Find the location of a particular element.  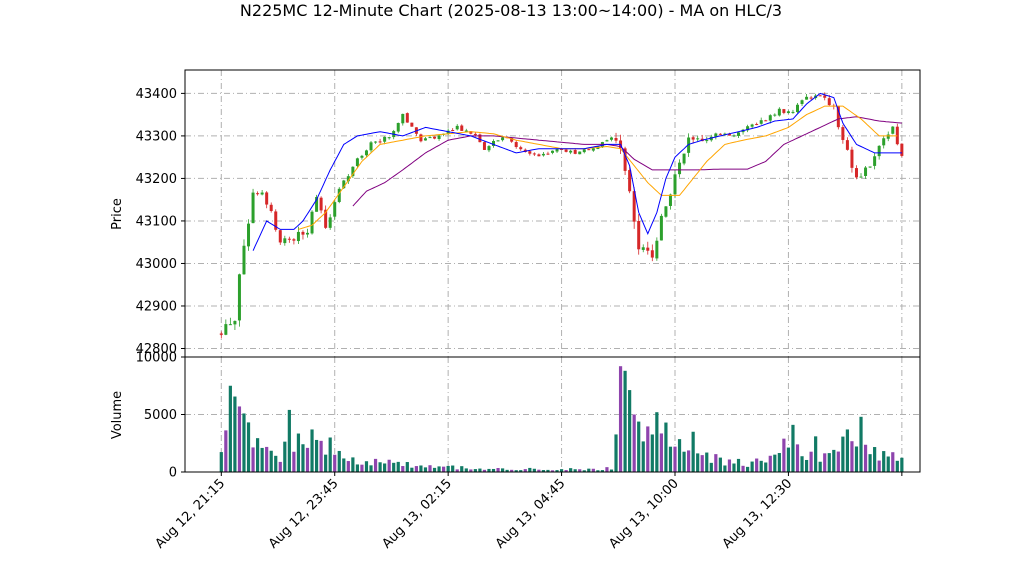

volume-y-ticks: 0 5000 10000 is located at coordinates (160, 416).